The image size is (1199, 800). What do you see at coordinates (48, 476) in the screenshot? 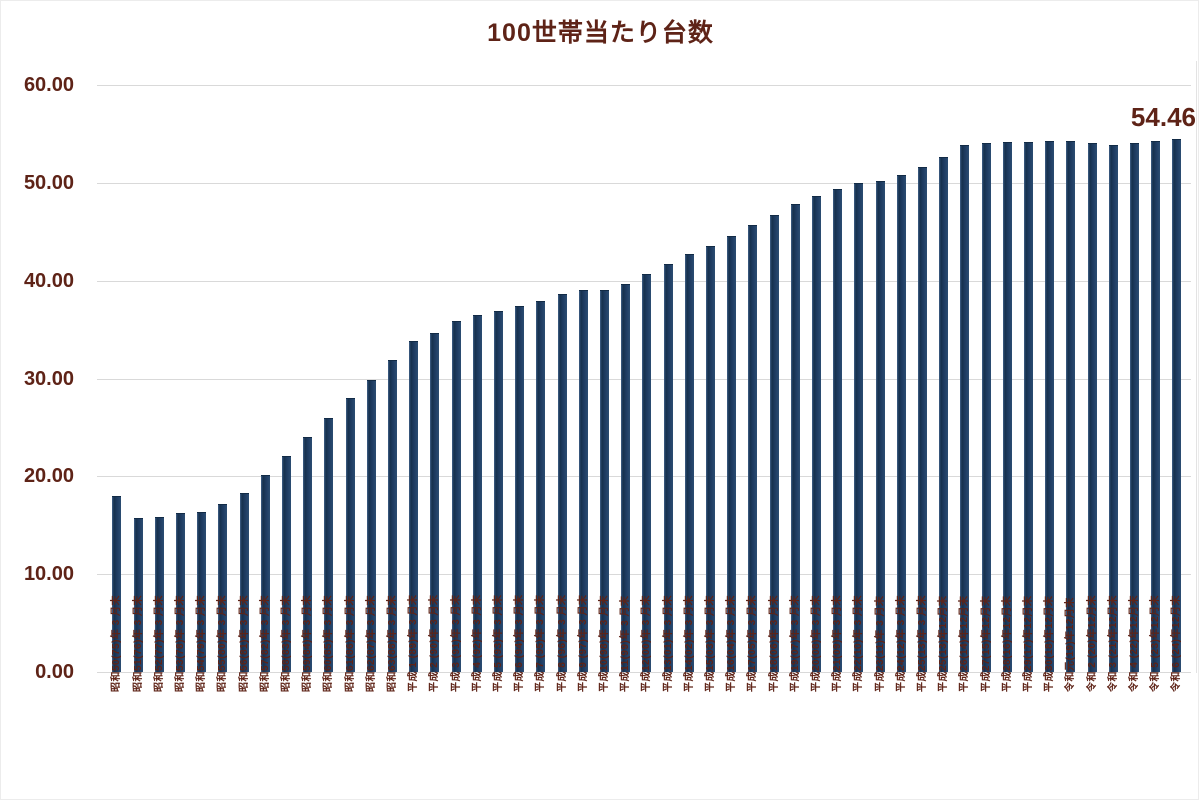
I see `y-tick-label: 20.00` at bounding box center [48, 476].